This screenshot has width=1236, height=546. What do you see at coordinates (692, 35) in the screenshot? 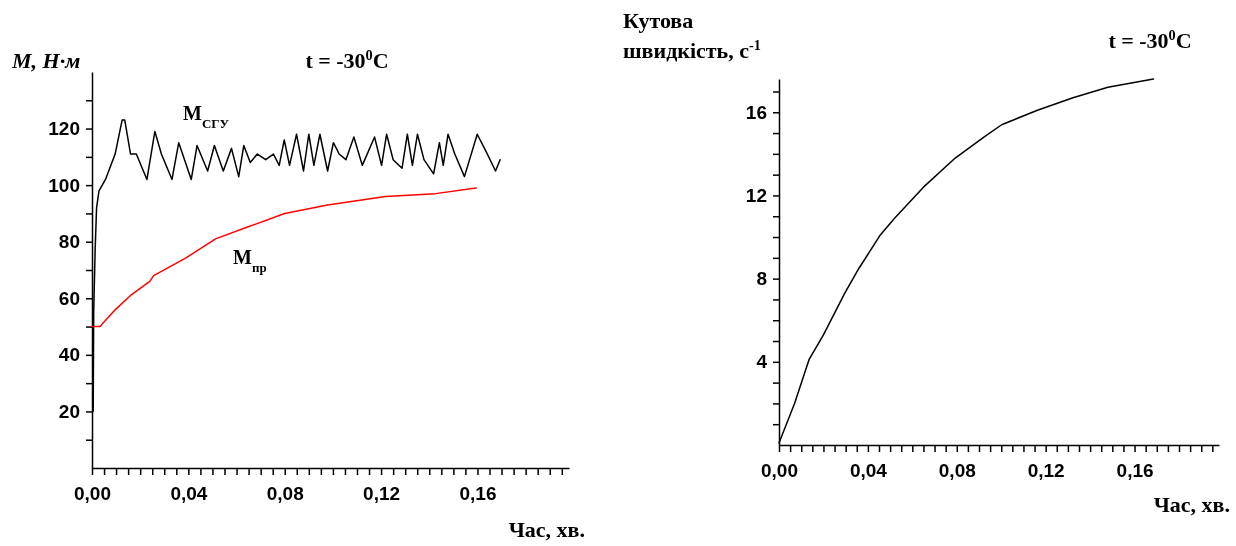
I see `y-axis-title: Кутова швидкість, с$^{-1}$` at bounding box center [692, 35].